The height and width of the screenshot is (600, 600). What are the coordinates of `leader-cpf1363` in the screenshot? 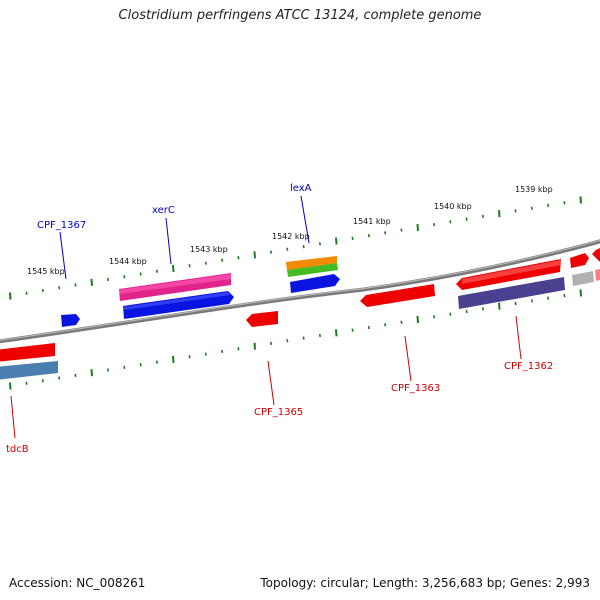 It's located at (408, 358).